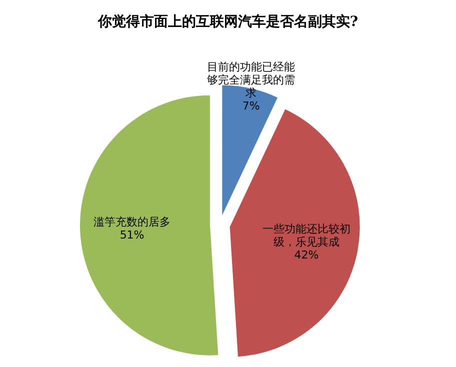 This screenshot has width=456, height=367. What do you see at coordinates (306, 235) in the screenshot?
I see `slice-label: 一些功能还比较初级，乐见其成` at bounding box center [306, 235].